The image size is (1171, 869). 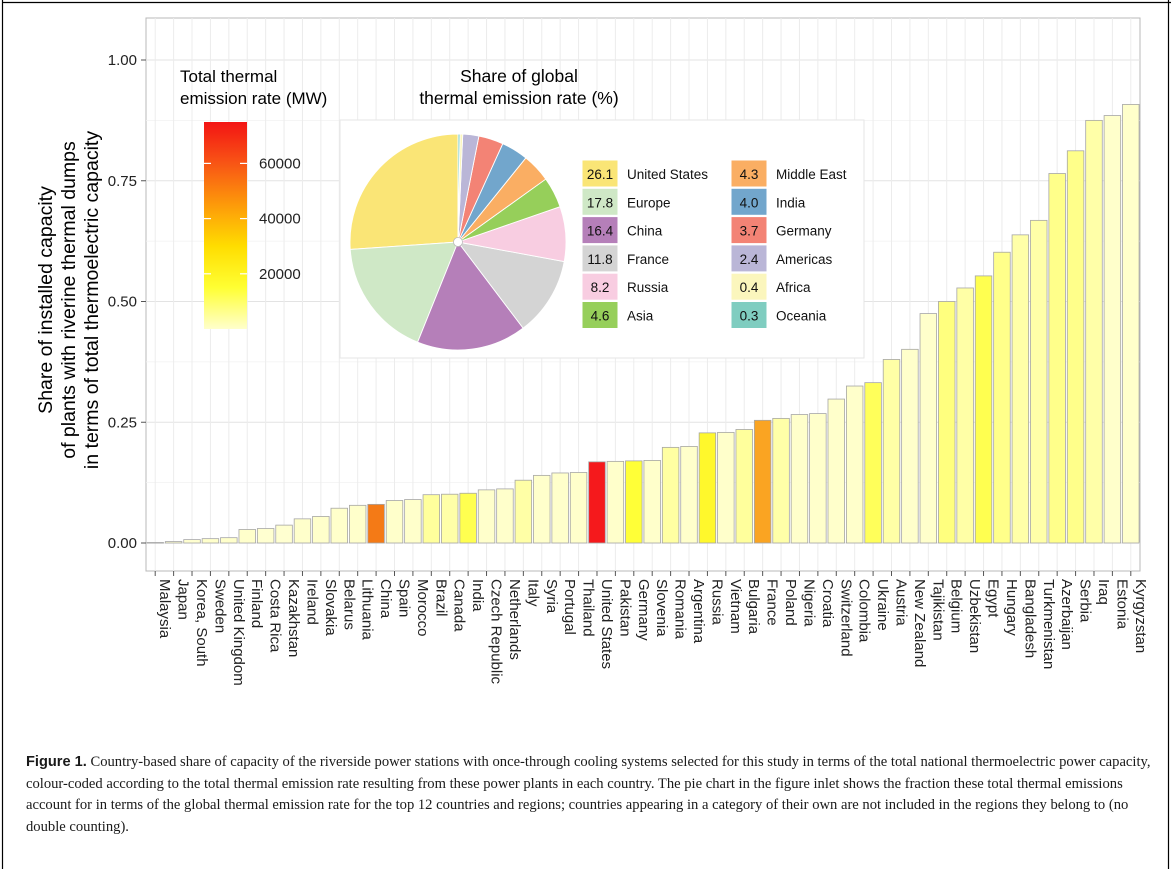 What do you see at coordinates (790, 602) in the screenshot?
I see `x-tick-label: Poland` at bounding box center [790, 602].